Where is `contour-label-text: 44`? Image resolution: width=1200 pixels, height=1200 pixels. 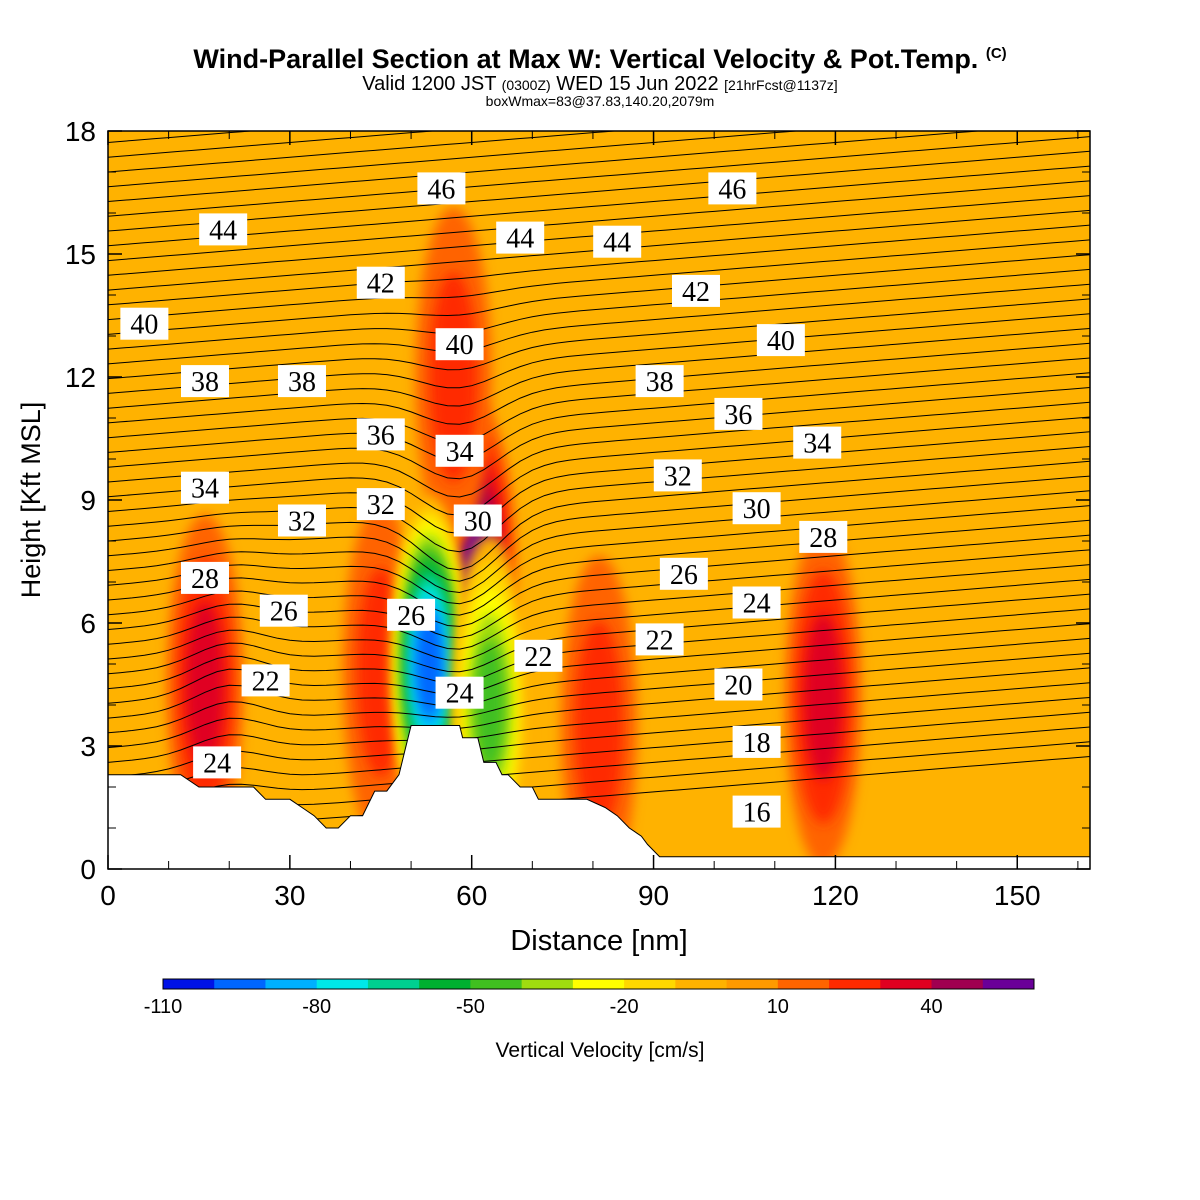 contour-label-text: 44 is located at coordinates (617, 243).